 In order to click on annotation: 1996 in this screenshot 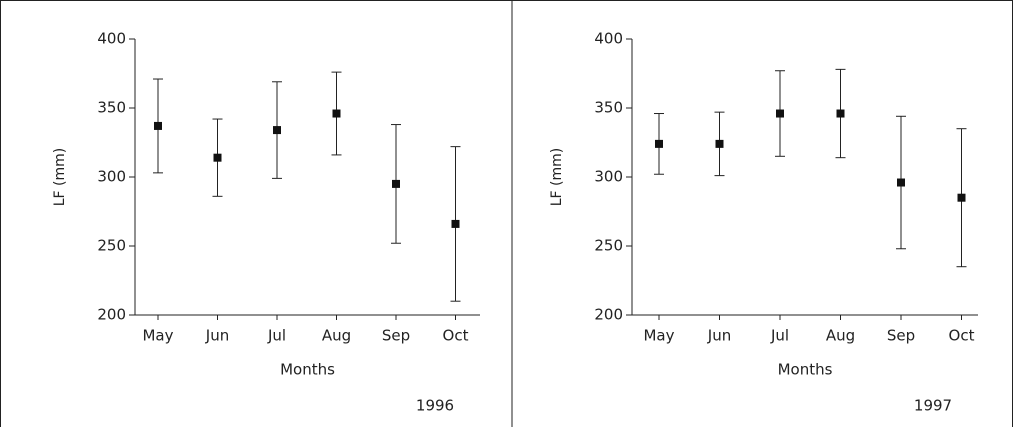, I will do `click(435, 406)`.